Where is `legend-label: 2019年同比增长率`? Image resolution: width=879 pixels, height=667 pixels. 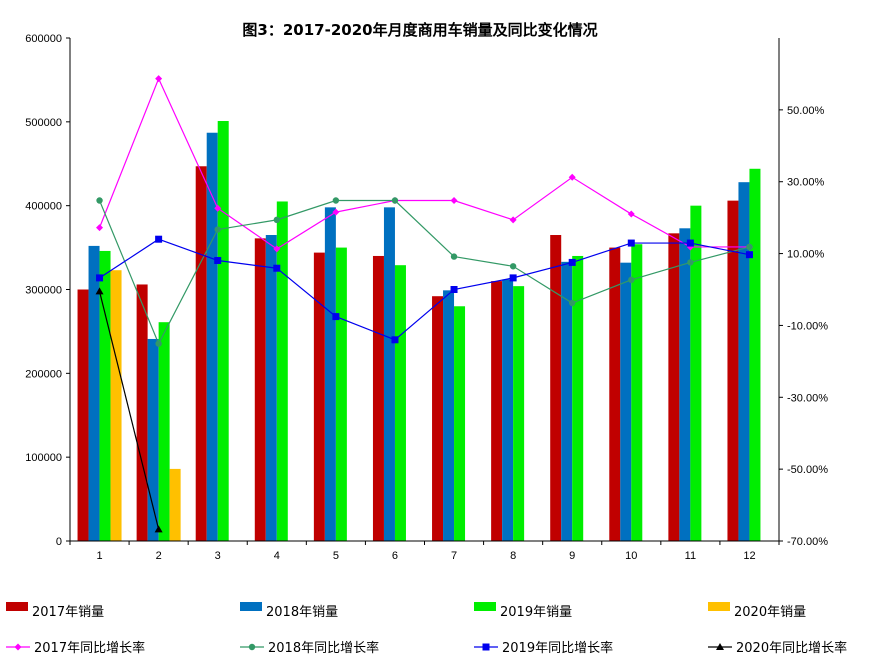 legend-label: 2019年同比增长率 is located at coordinates (557, 648).